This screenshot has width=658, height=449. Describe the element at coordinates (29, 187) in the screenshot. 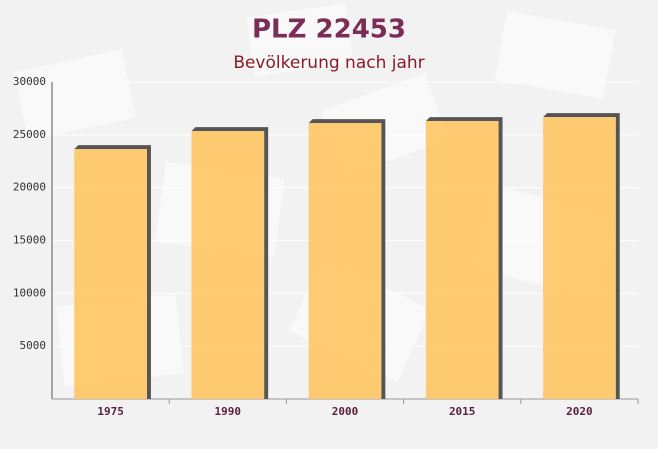

I see `y-tick-label: 20000` at that location.